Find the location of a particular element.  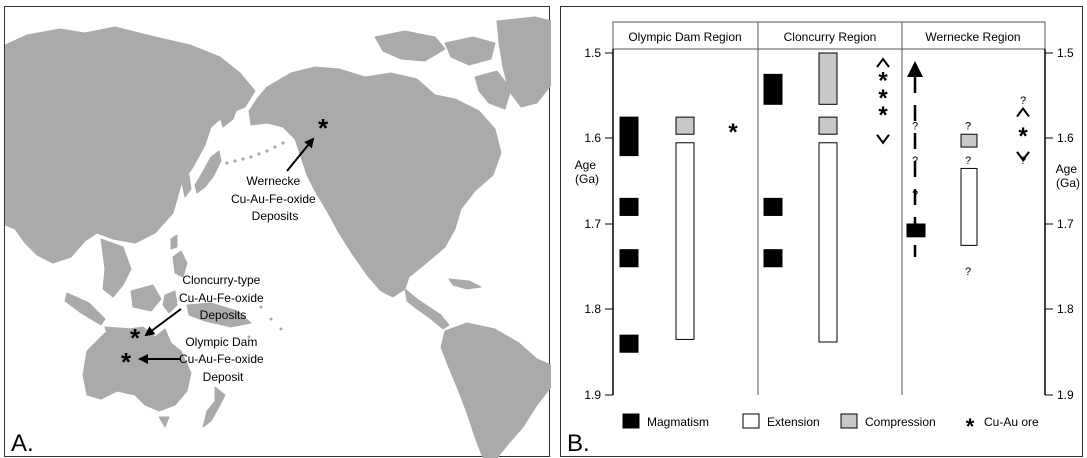

landmass-indochina is located at coordinates (116, 268).